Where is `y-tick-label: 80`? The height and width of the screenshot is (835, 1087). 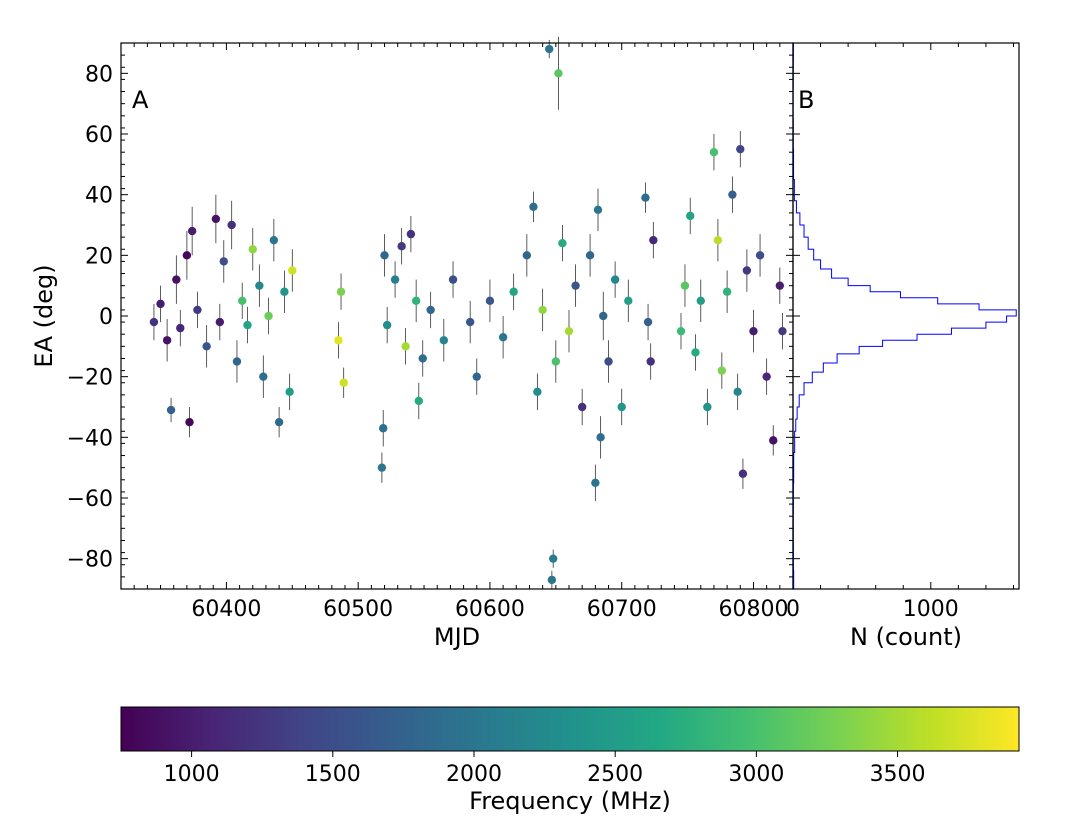
y-tick-label: 80 is located at coordinates (99, 74).